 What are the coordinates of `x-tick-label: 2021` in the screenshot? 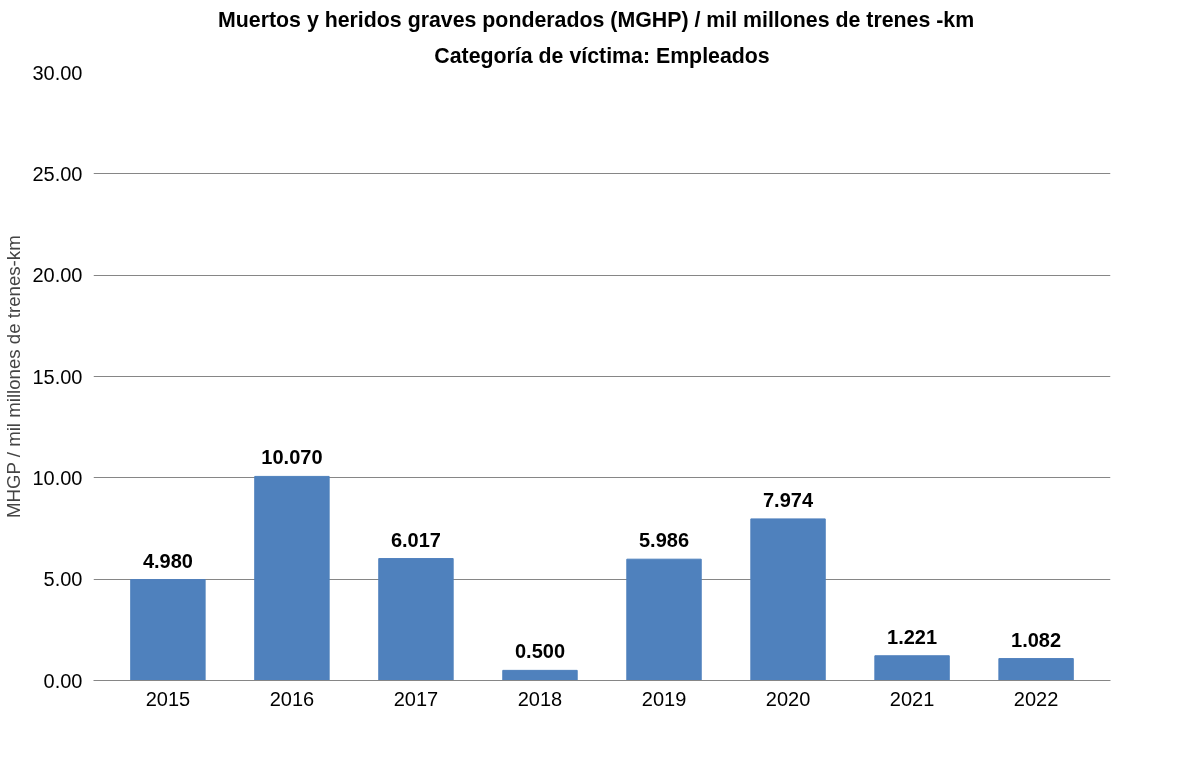 It's located at (912, 698).